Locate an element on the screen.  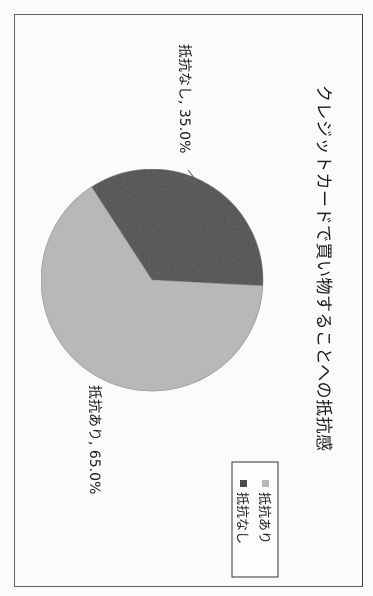
pie-slice-no-resistance is located at coordinates (177, 227).